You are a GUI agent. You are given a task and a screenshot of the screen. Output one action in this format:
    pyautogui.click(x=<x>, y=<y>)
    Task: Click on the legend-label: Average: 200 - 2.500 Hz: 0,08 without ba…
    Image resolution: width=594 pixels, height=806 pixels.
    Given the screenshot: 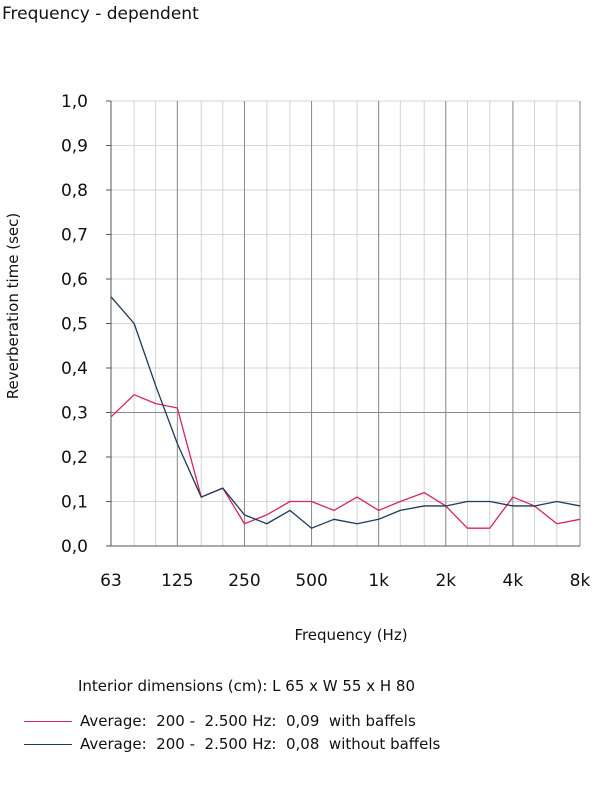 What is the action you would take?
    pyautogui.click(x=260, y=744)
    